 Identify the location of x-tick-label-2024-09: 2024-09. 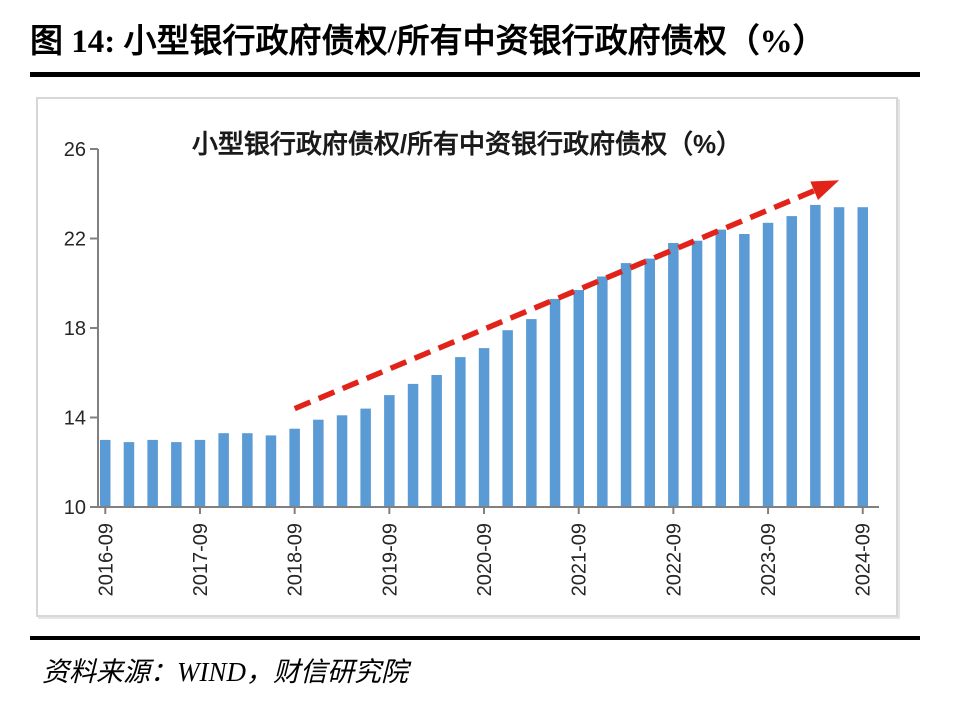
(864, 559).